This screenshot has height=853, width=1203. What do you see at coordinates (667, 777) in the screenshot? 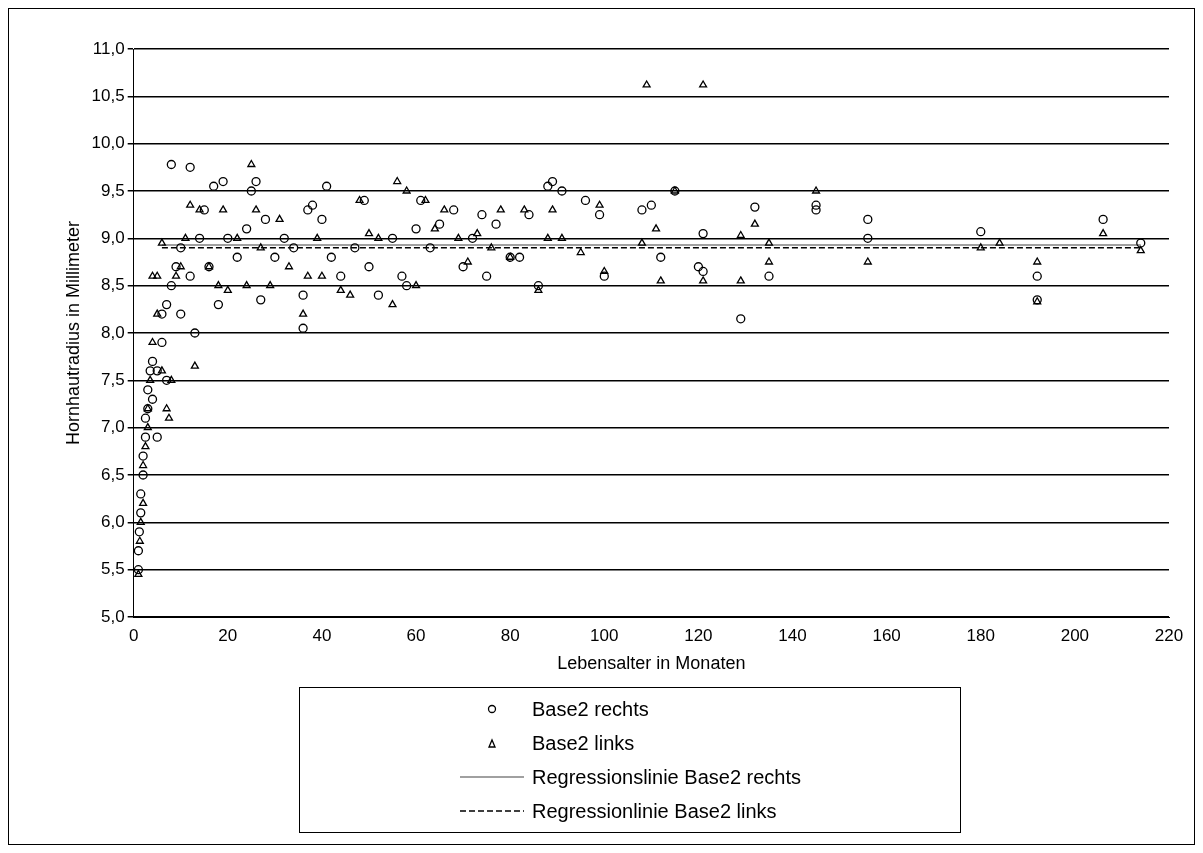
I see `legend-label: Regressionslinie Base2 rechts` at bounding box center [667, 777].